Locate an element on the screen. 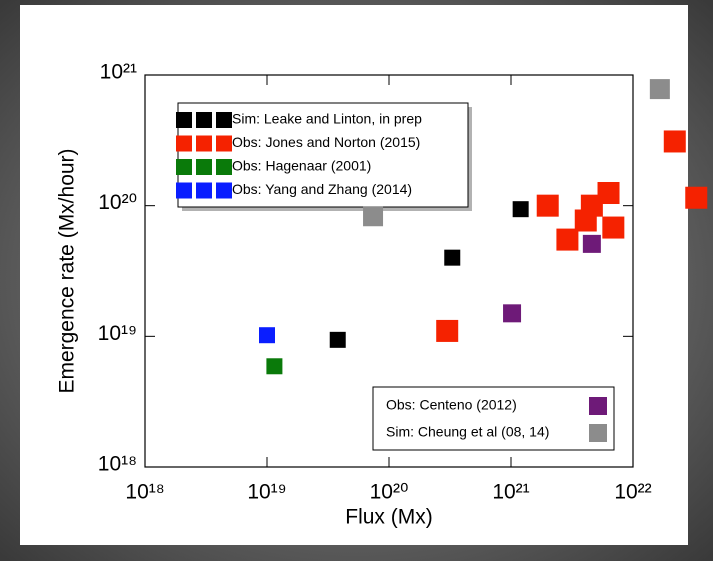 The width and height of the screenshot is (713, 561). x-axis-label: Flux (Mx) is located at coordinates (389, 517).